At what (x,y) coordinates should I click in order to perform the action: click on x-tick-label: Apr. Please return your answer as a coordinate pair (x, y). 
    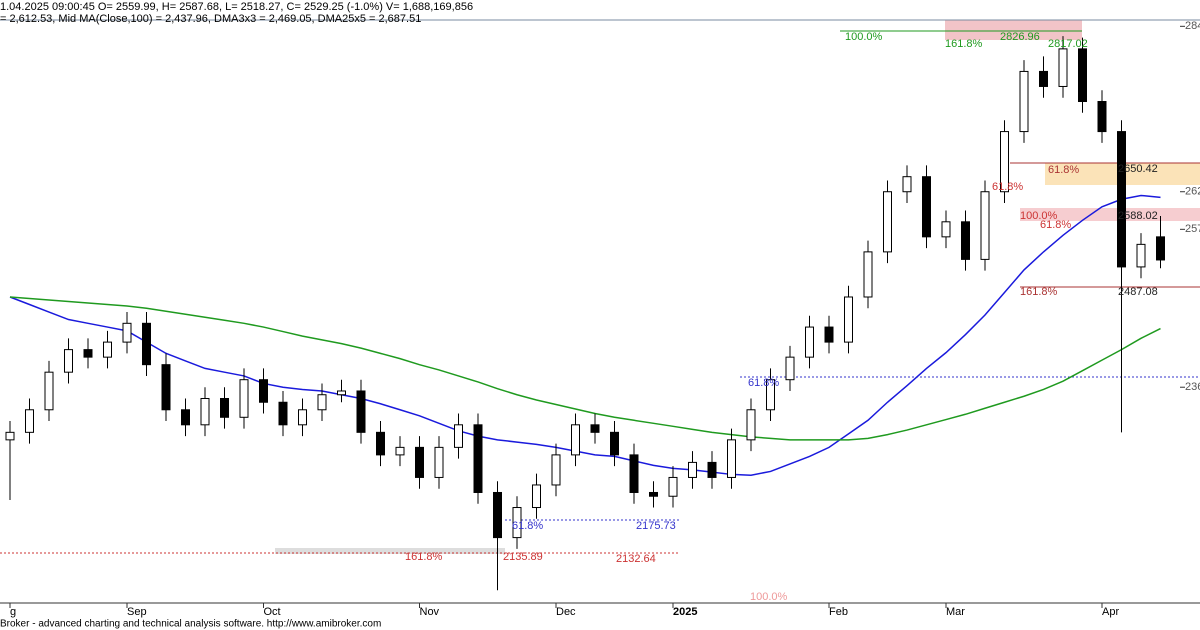
    Looking at the image, I should click on (1110, 612).